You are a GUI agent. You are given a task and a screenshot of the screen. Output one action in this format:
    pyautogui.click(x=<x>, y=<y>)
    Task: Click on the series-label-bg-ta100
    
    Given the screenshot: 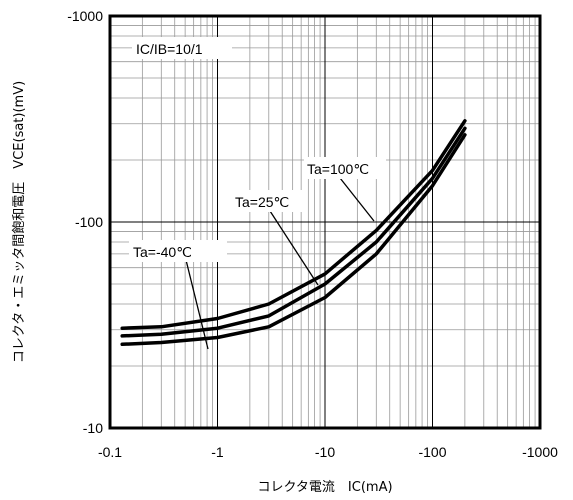 What is the action you would take?
    pyautogui.click(x=345, y=168)
    